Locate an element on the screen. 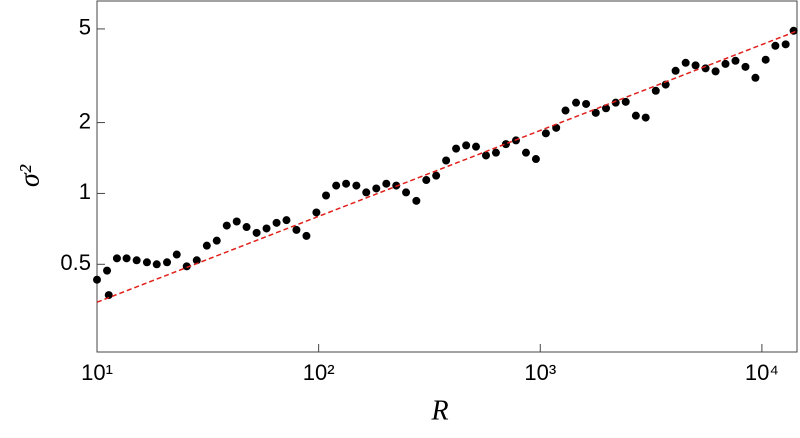 This screenshot has width=800, height=438. x-tick-label: 10² is located at coordinates (319, 372).